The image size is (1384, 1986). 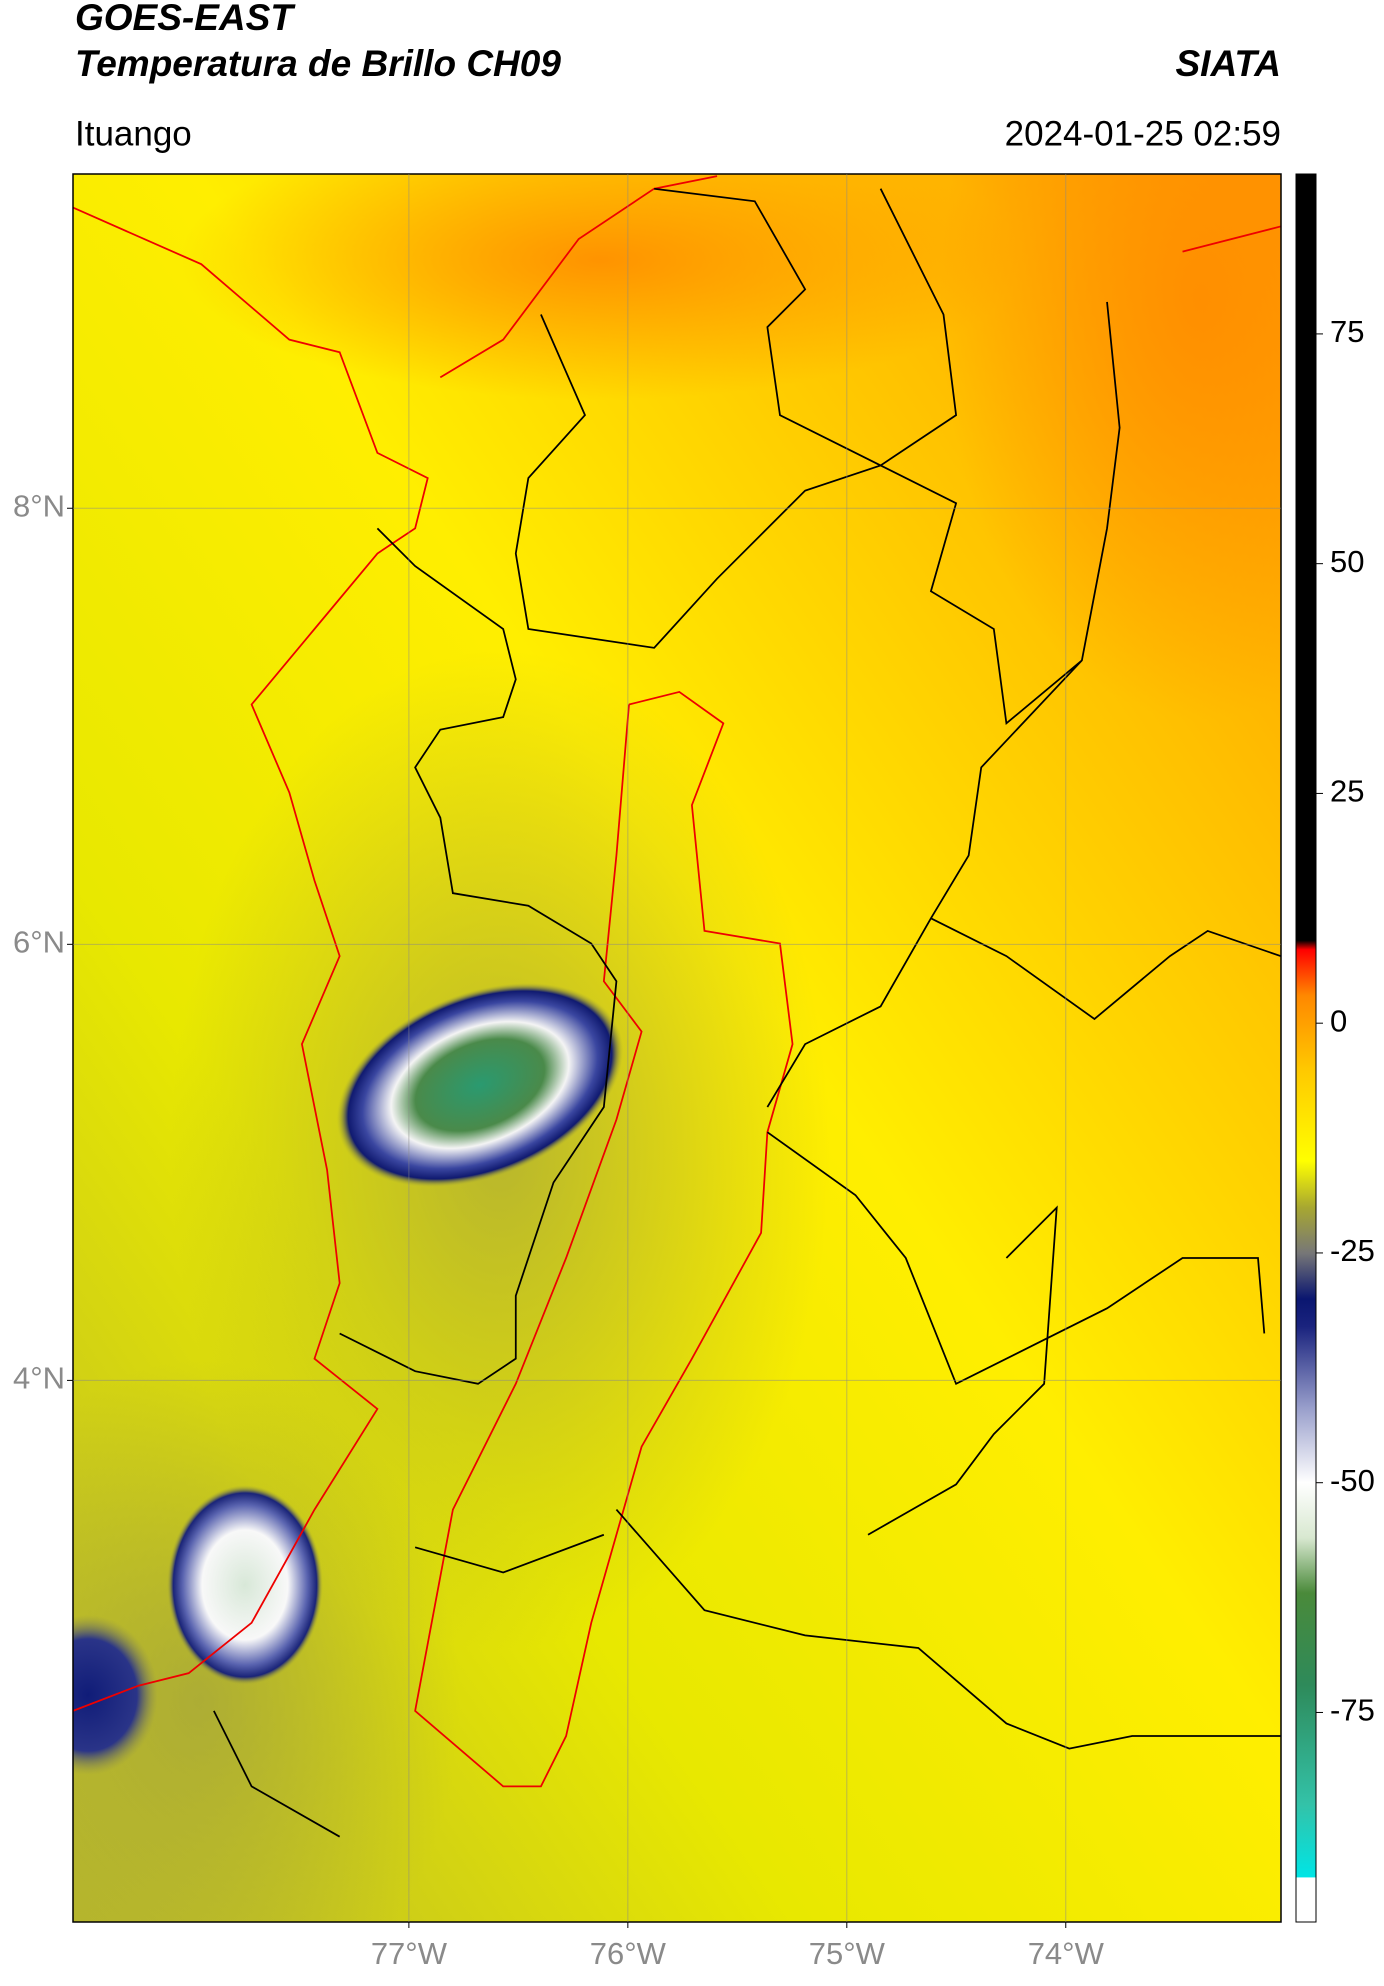 What do you see at coordinates (39, 1378) in the screenshot?
I see `y-tick-label: 4°N` at bounding box center [39, 1378].